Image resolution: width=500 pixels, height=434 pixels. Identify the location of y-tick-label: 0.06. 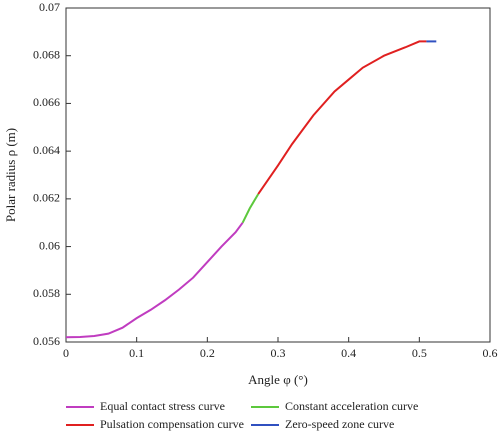
(49, 245).